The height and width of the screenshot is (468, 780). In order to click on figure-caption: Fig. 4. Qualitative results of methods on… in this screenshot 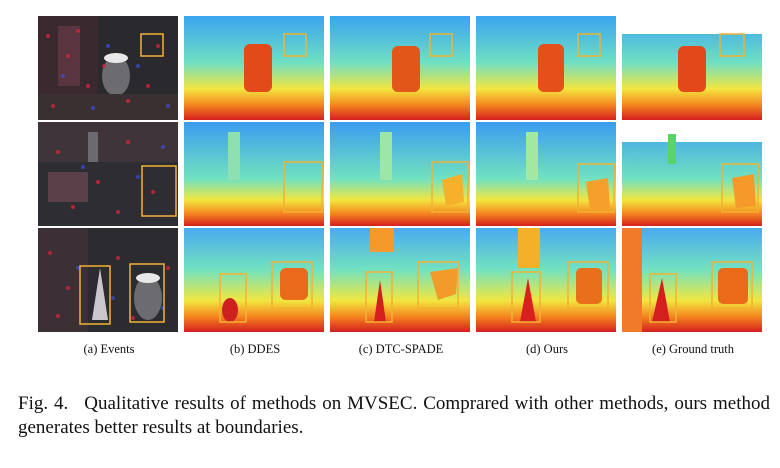, I will do `click(394, 416)`.